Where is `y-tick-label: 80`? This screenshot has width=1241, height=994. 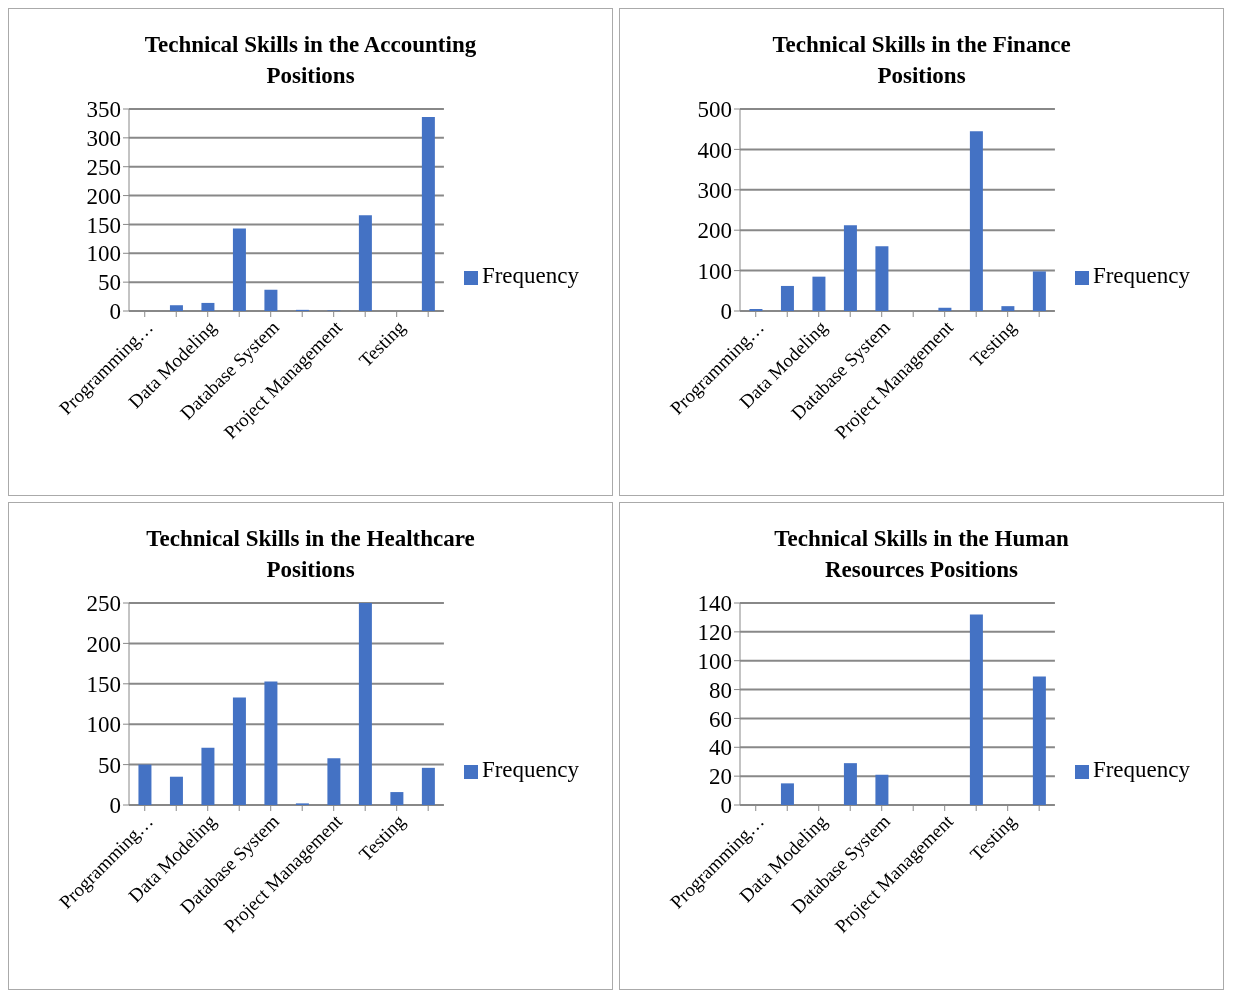 y-tick-label: 80 is located at coordinates (720, 690).